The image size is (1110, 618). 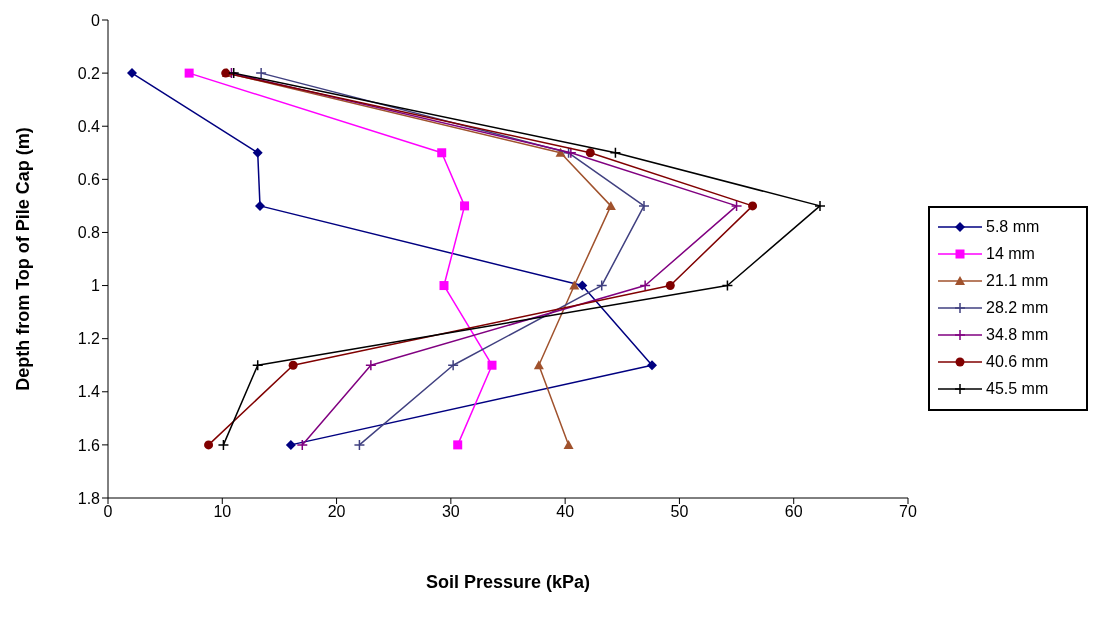 I want to click on y-tick-label: 0.4, so click(x=89, y=126).